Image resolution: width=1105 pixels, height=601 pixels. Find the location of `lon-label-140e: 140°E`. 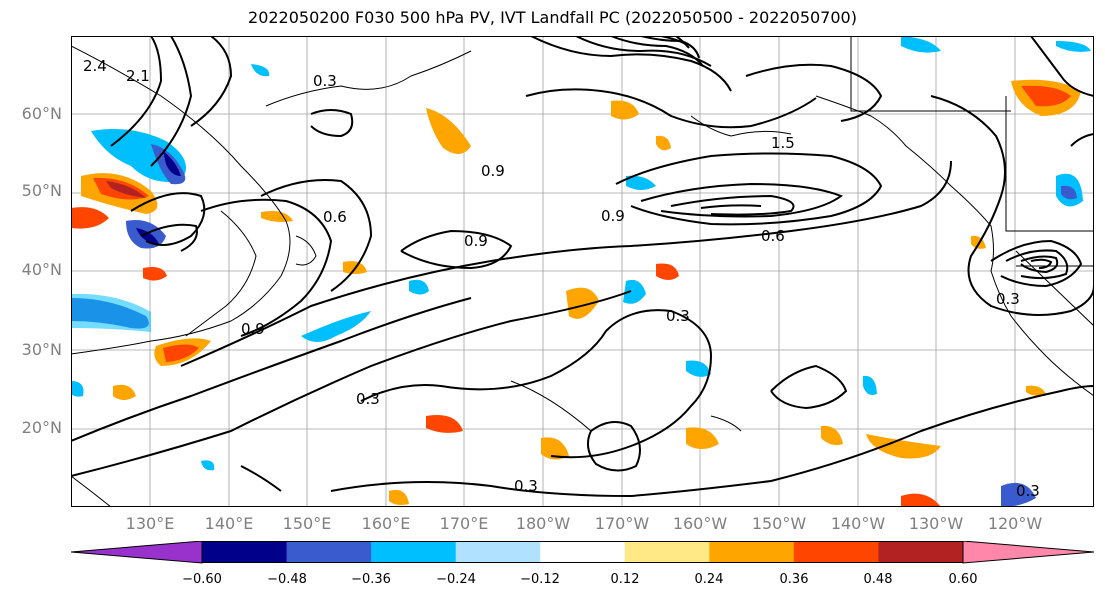

lon-label-140e: 140°E is located at coordinates (229, 523).